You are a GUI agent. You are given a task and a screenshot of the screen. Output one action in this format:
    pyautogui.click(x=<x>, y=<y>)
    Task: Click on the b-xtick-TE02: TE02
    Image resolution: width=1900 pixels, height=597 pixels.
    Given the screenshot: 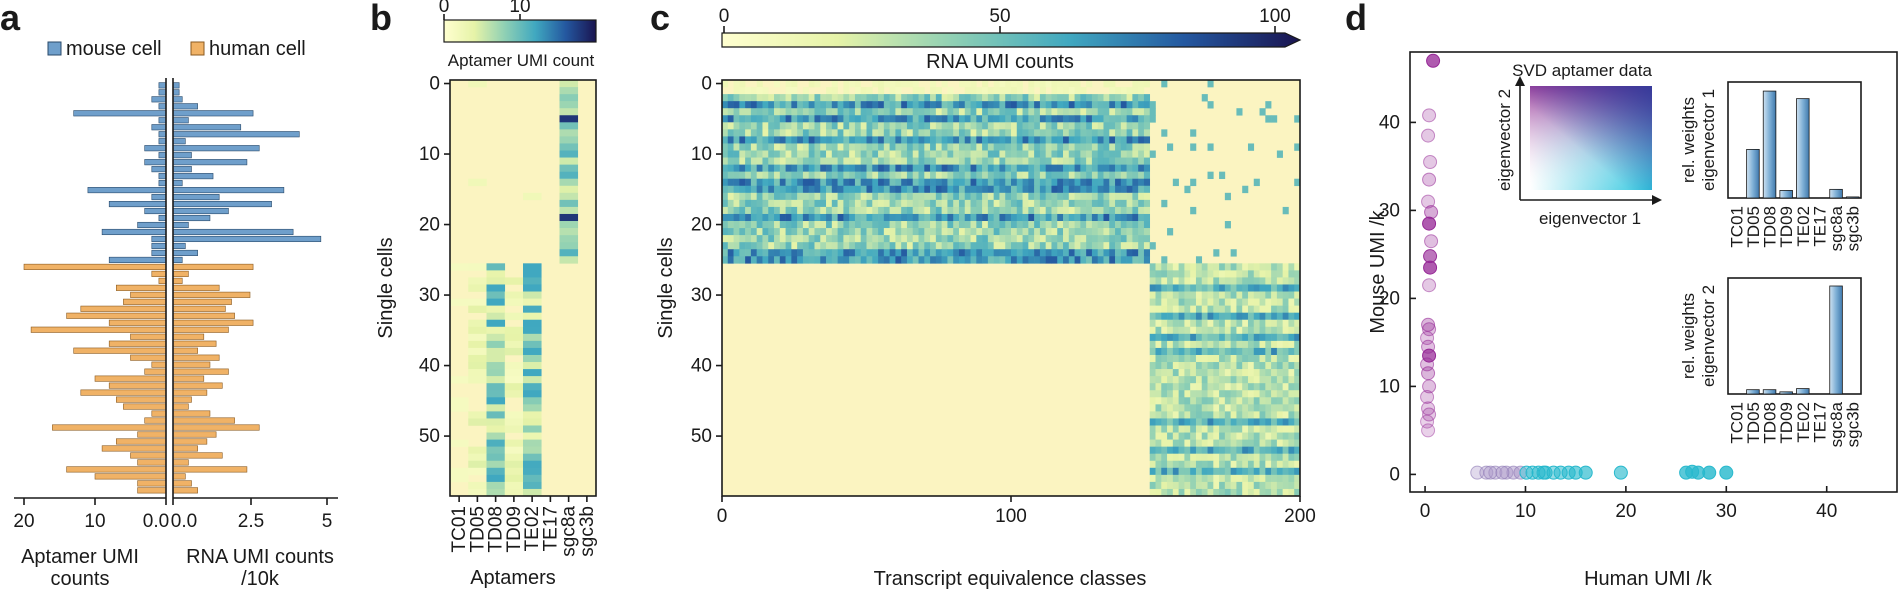 What is the action you would take?
    pyautogui.click(x=532, y=528)
    